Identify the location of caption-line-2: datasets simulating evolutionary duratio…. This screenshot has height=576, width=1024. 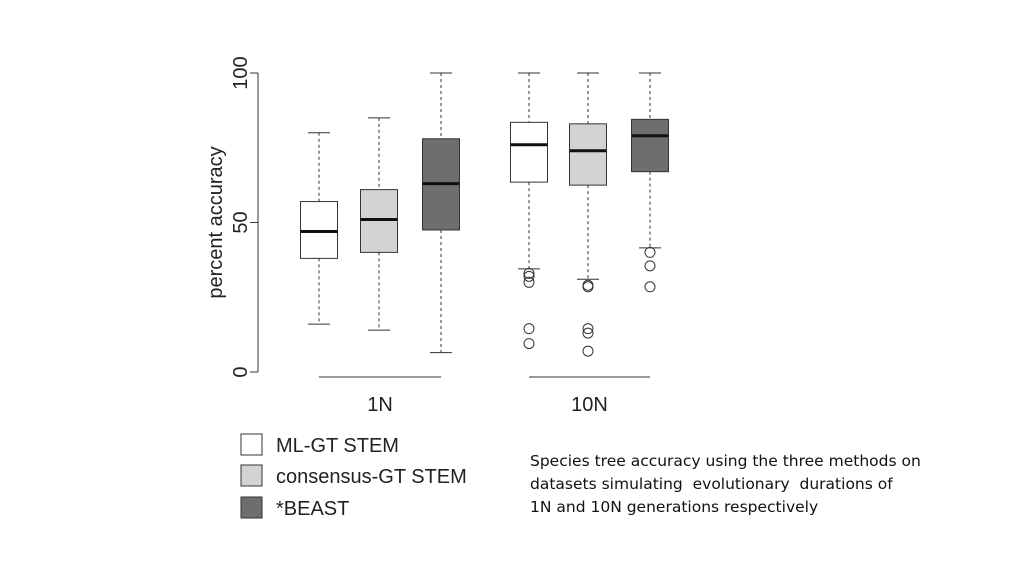
(711, 484).